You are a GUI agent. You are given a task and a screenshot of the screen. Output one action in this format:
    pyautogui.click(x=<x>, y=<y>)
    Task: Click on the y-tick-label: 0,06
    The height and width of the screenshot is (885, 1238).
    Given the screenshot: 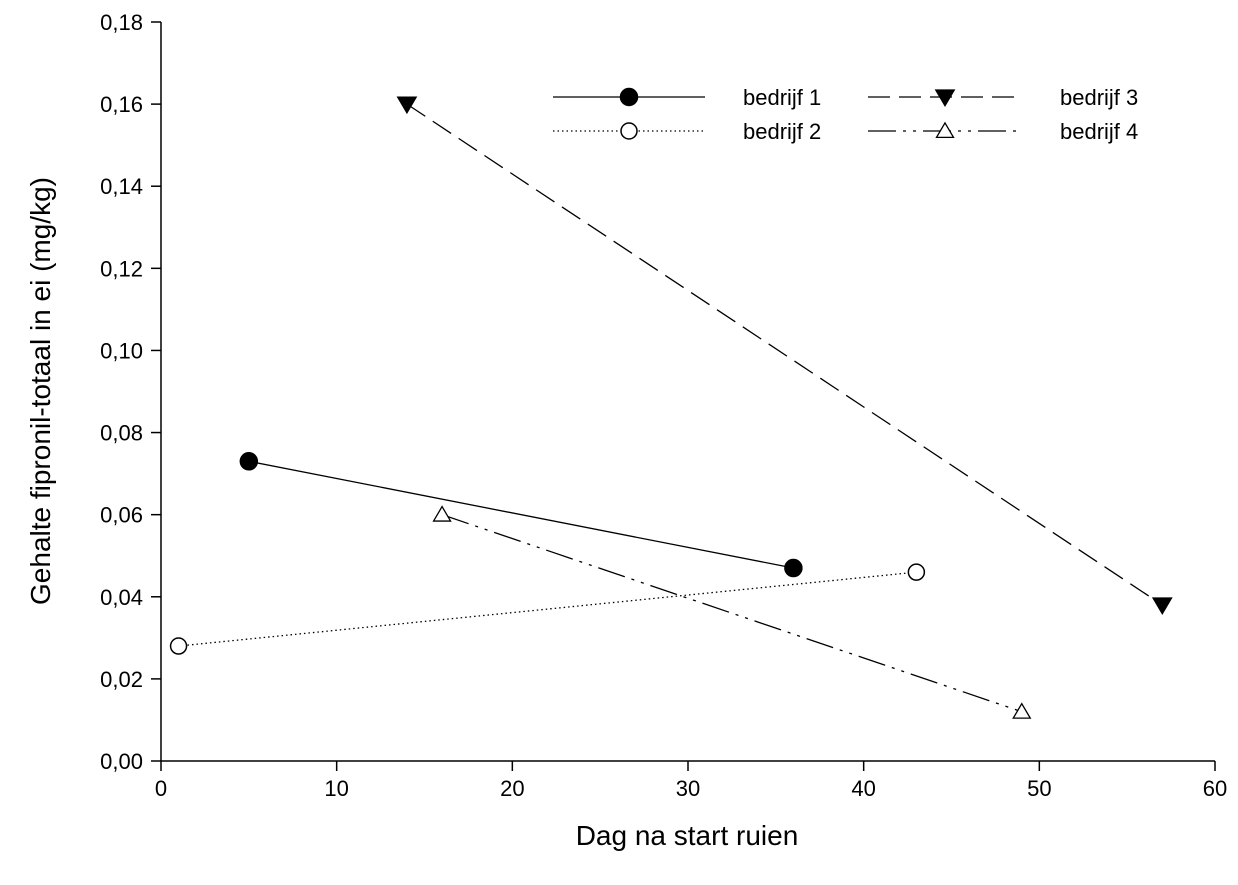 What is the action you would take?
    pyautogui.click(x=121, y=515)
    